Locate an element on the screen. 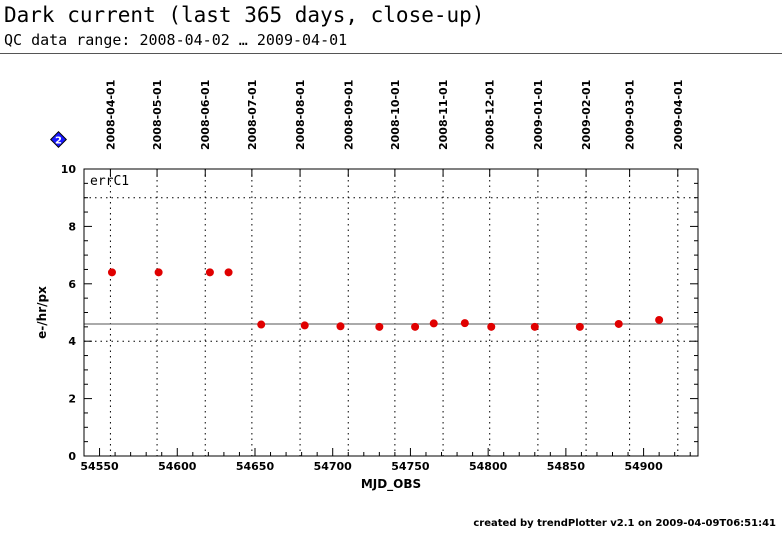 The height and width of the screenshot is (542, 782). top-date-label: 2008-04-01 is located at coordinates (110, 115).